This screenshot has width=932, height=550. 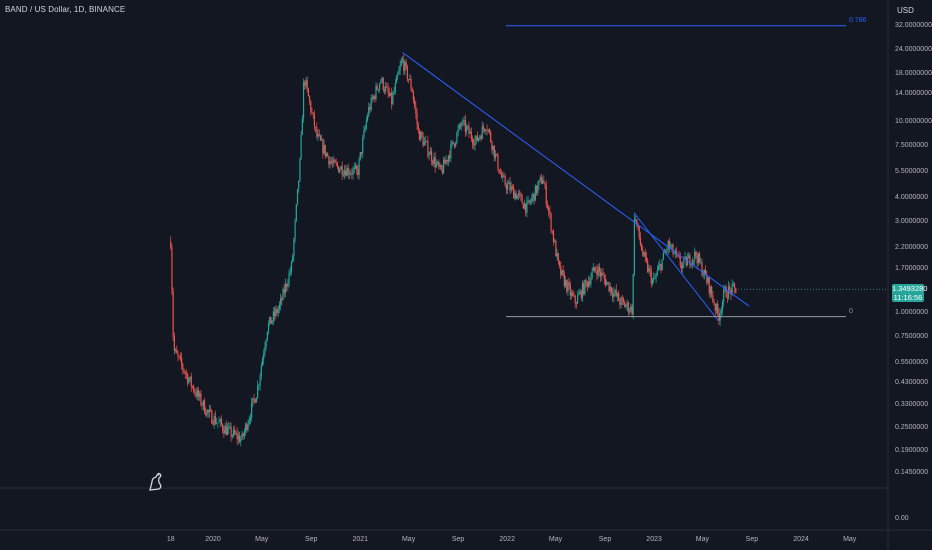 What do you see at coordinates (555, 539) in the screenshot?
I see `time-tick-label: May` at bounding box center [555, 539].